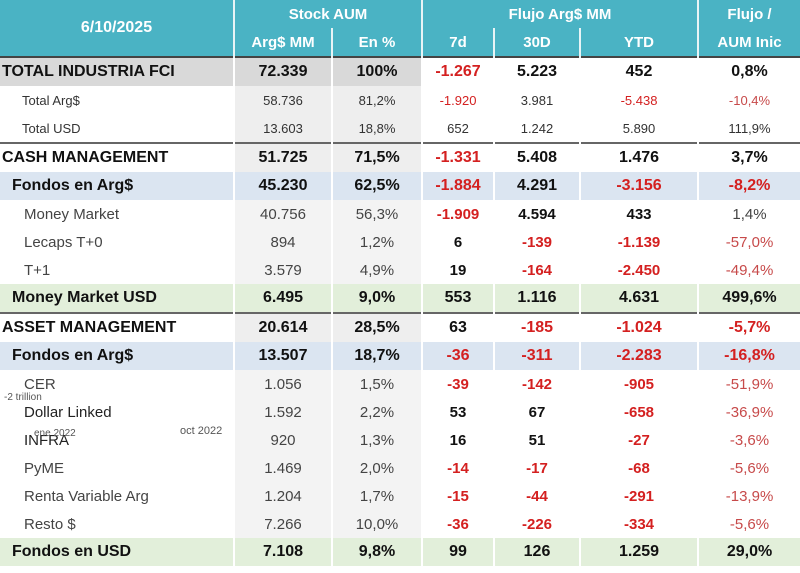 The width and height of the screenshot is (800, 573). Describe the element at coordinates (376, 214) in the screenshot. I see `cell-pct: 56,3%` at that location.